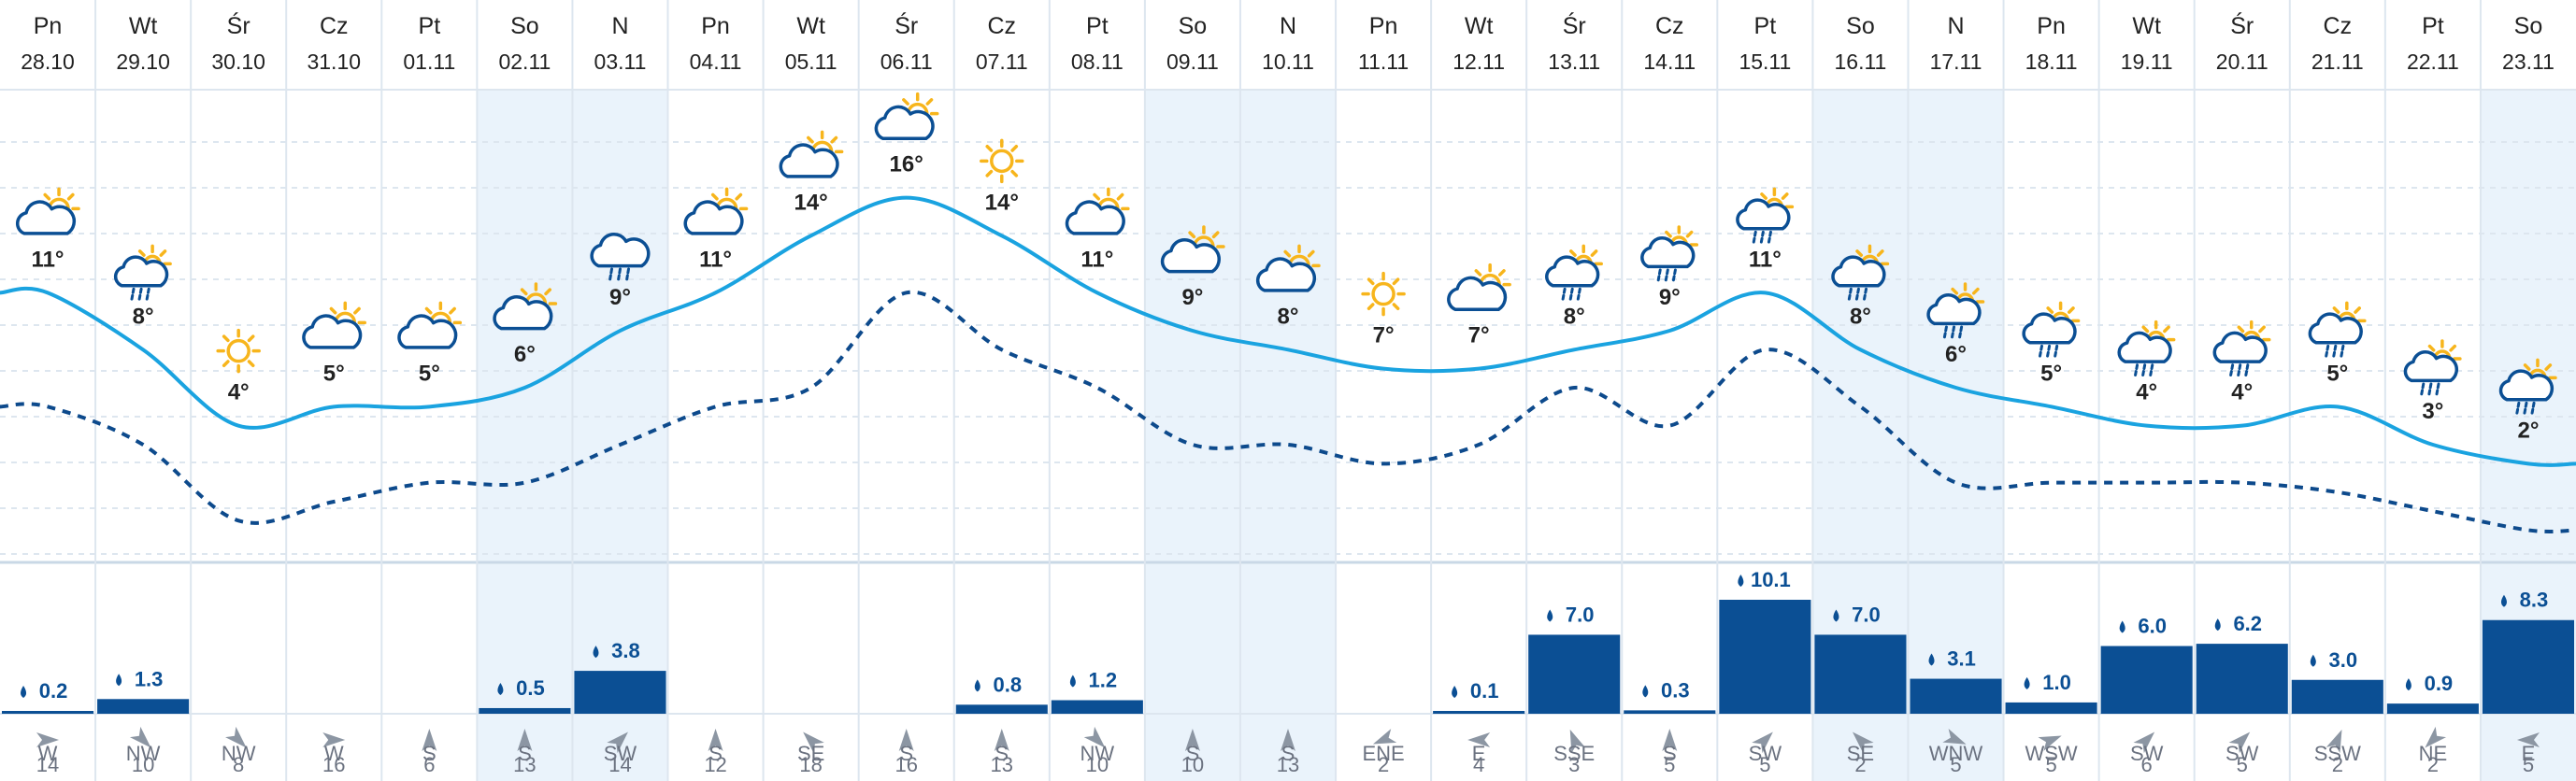 This screenshot has width=2576, height=781. What do you see at coordinates (524, 62) in the screenshot?
I see `date-label: 02.11` at bounding box center [524, 62].